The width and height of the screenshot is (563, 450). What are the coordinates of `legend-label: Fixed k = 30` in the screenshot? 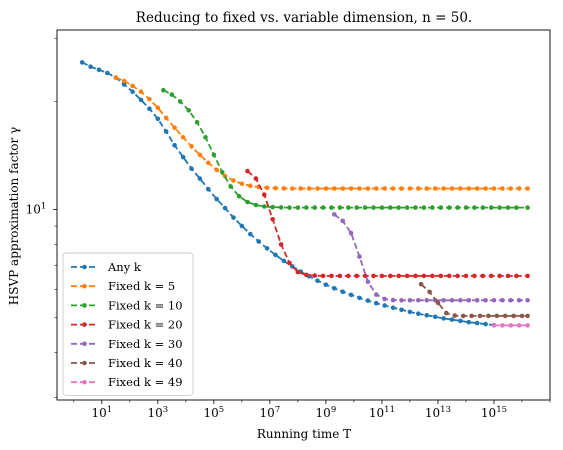 It's located at (145, 344).